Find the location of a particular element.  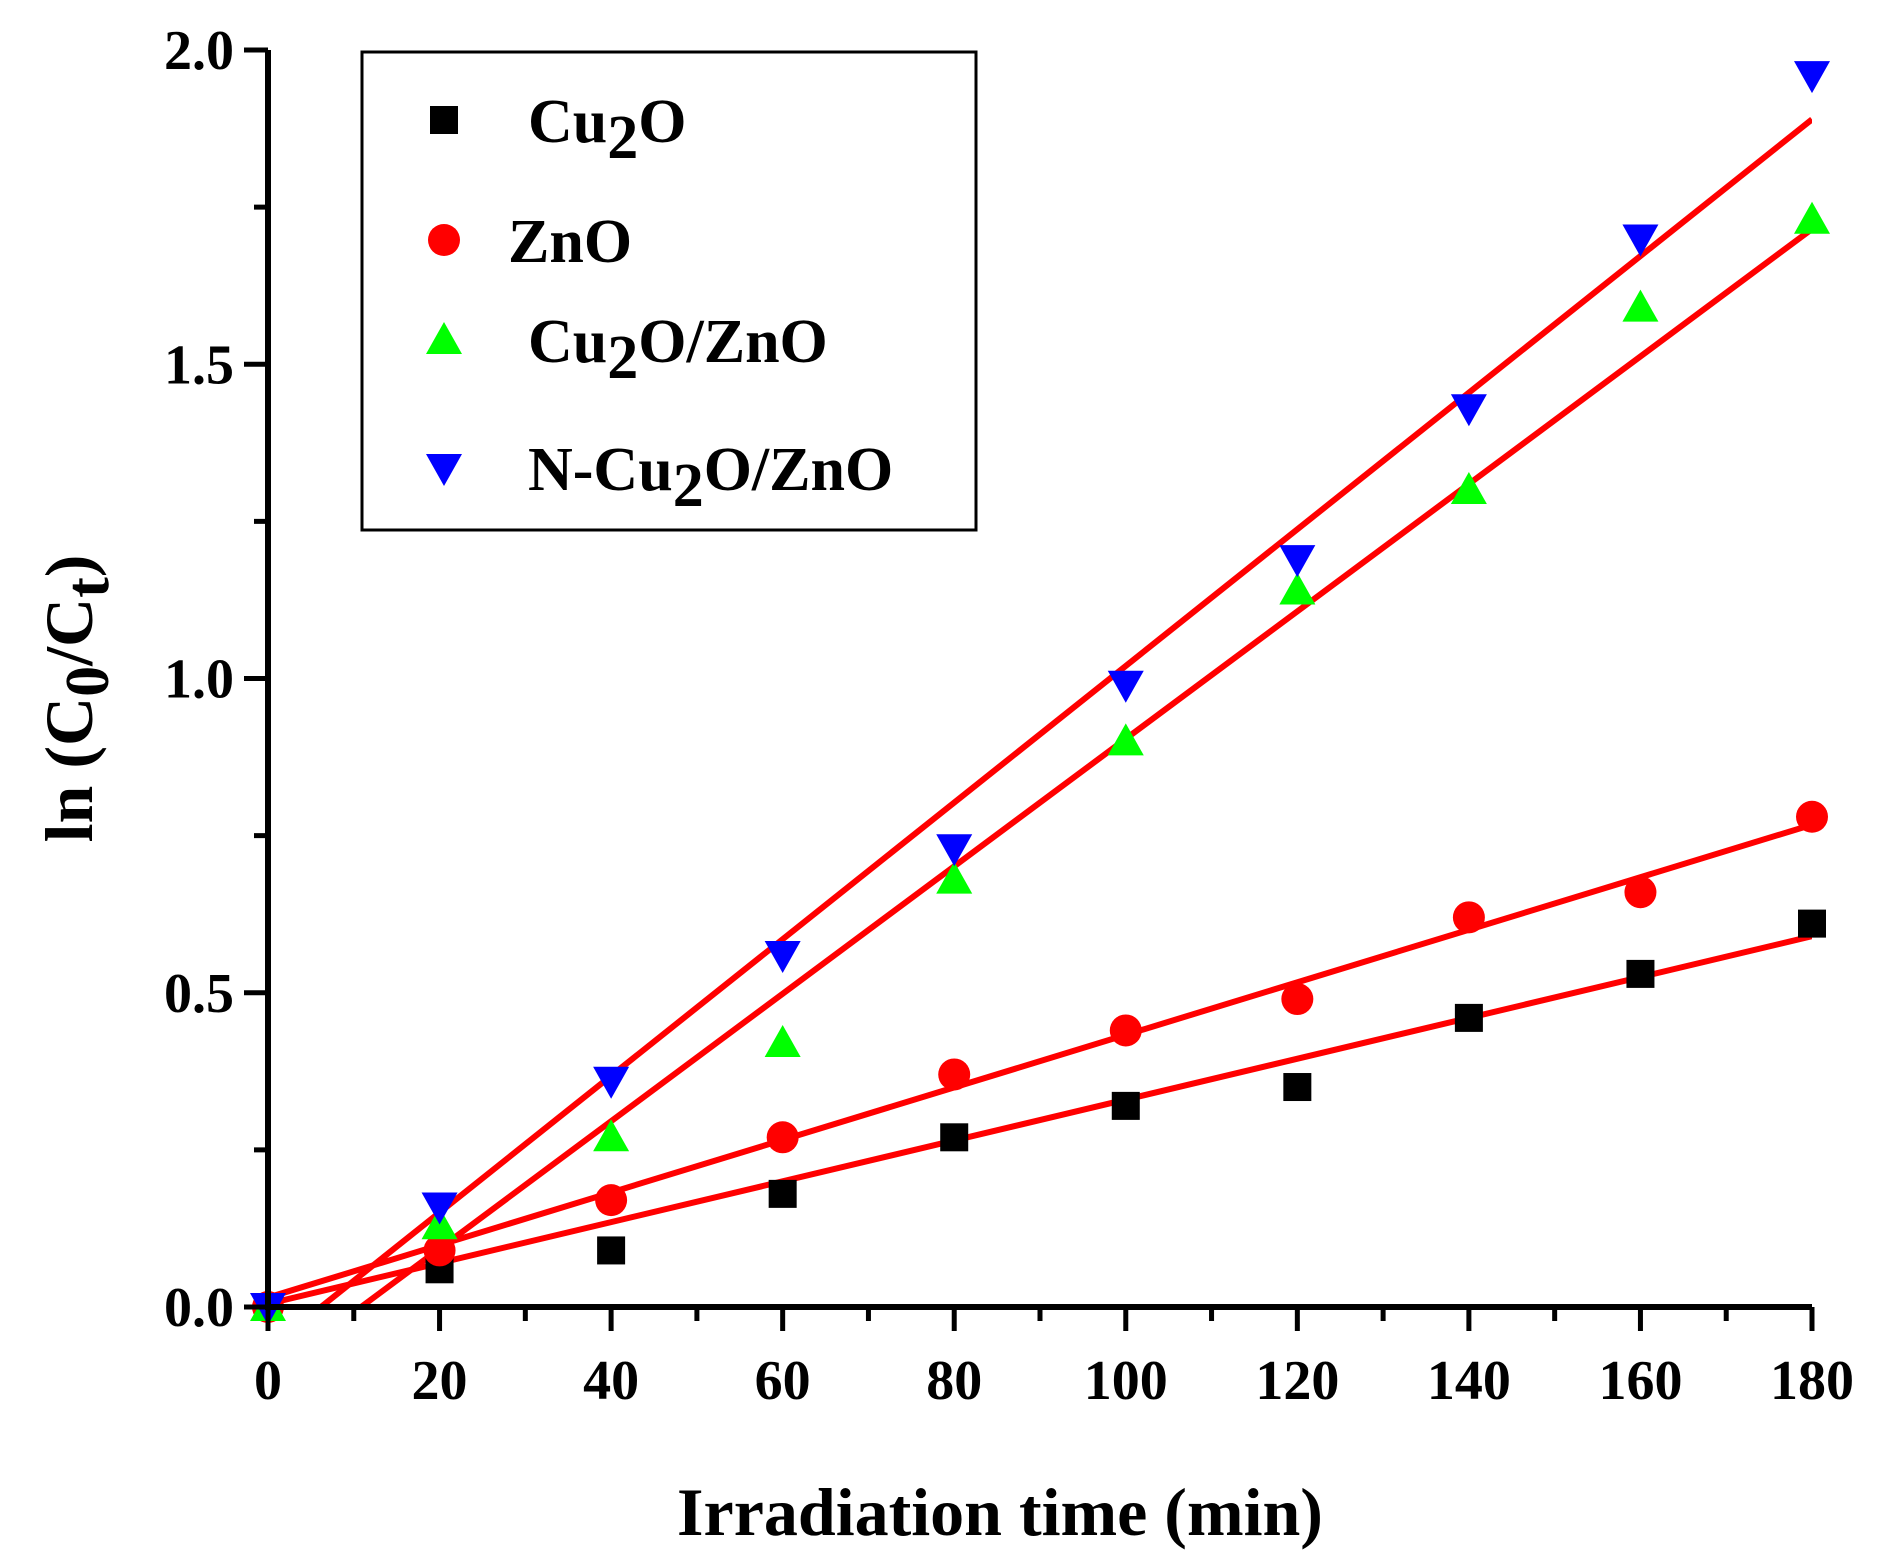

y-tick-label: 0.5 is located at coordinates (199, 994).